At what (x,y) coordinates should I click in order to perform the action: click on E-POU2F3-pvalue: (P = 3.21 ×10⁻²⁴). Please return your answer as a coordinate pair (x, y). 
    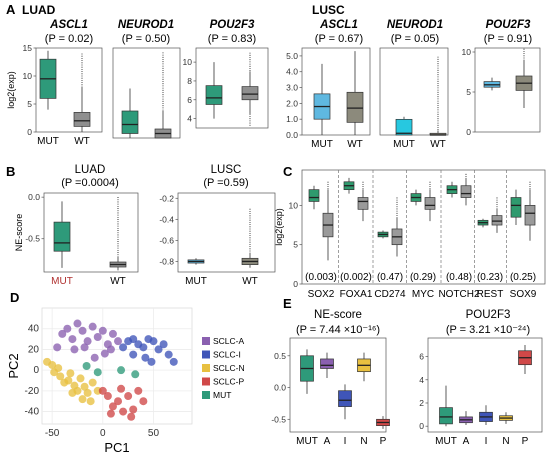
    Looking at the image, I should click on (488, 330).